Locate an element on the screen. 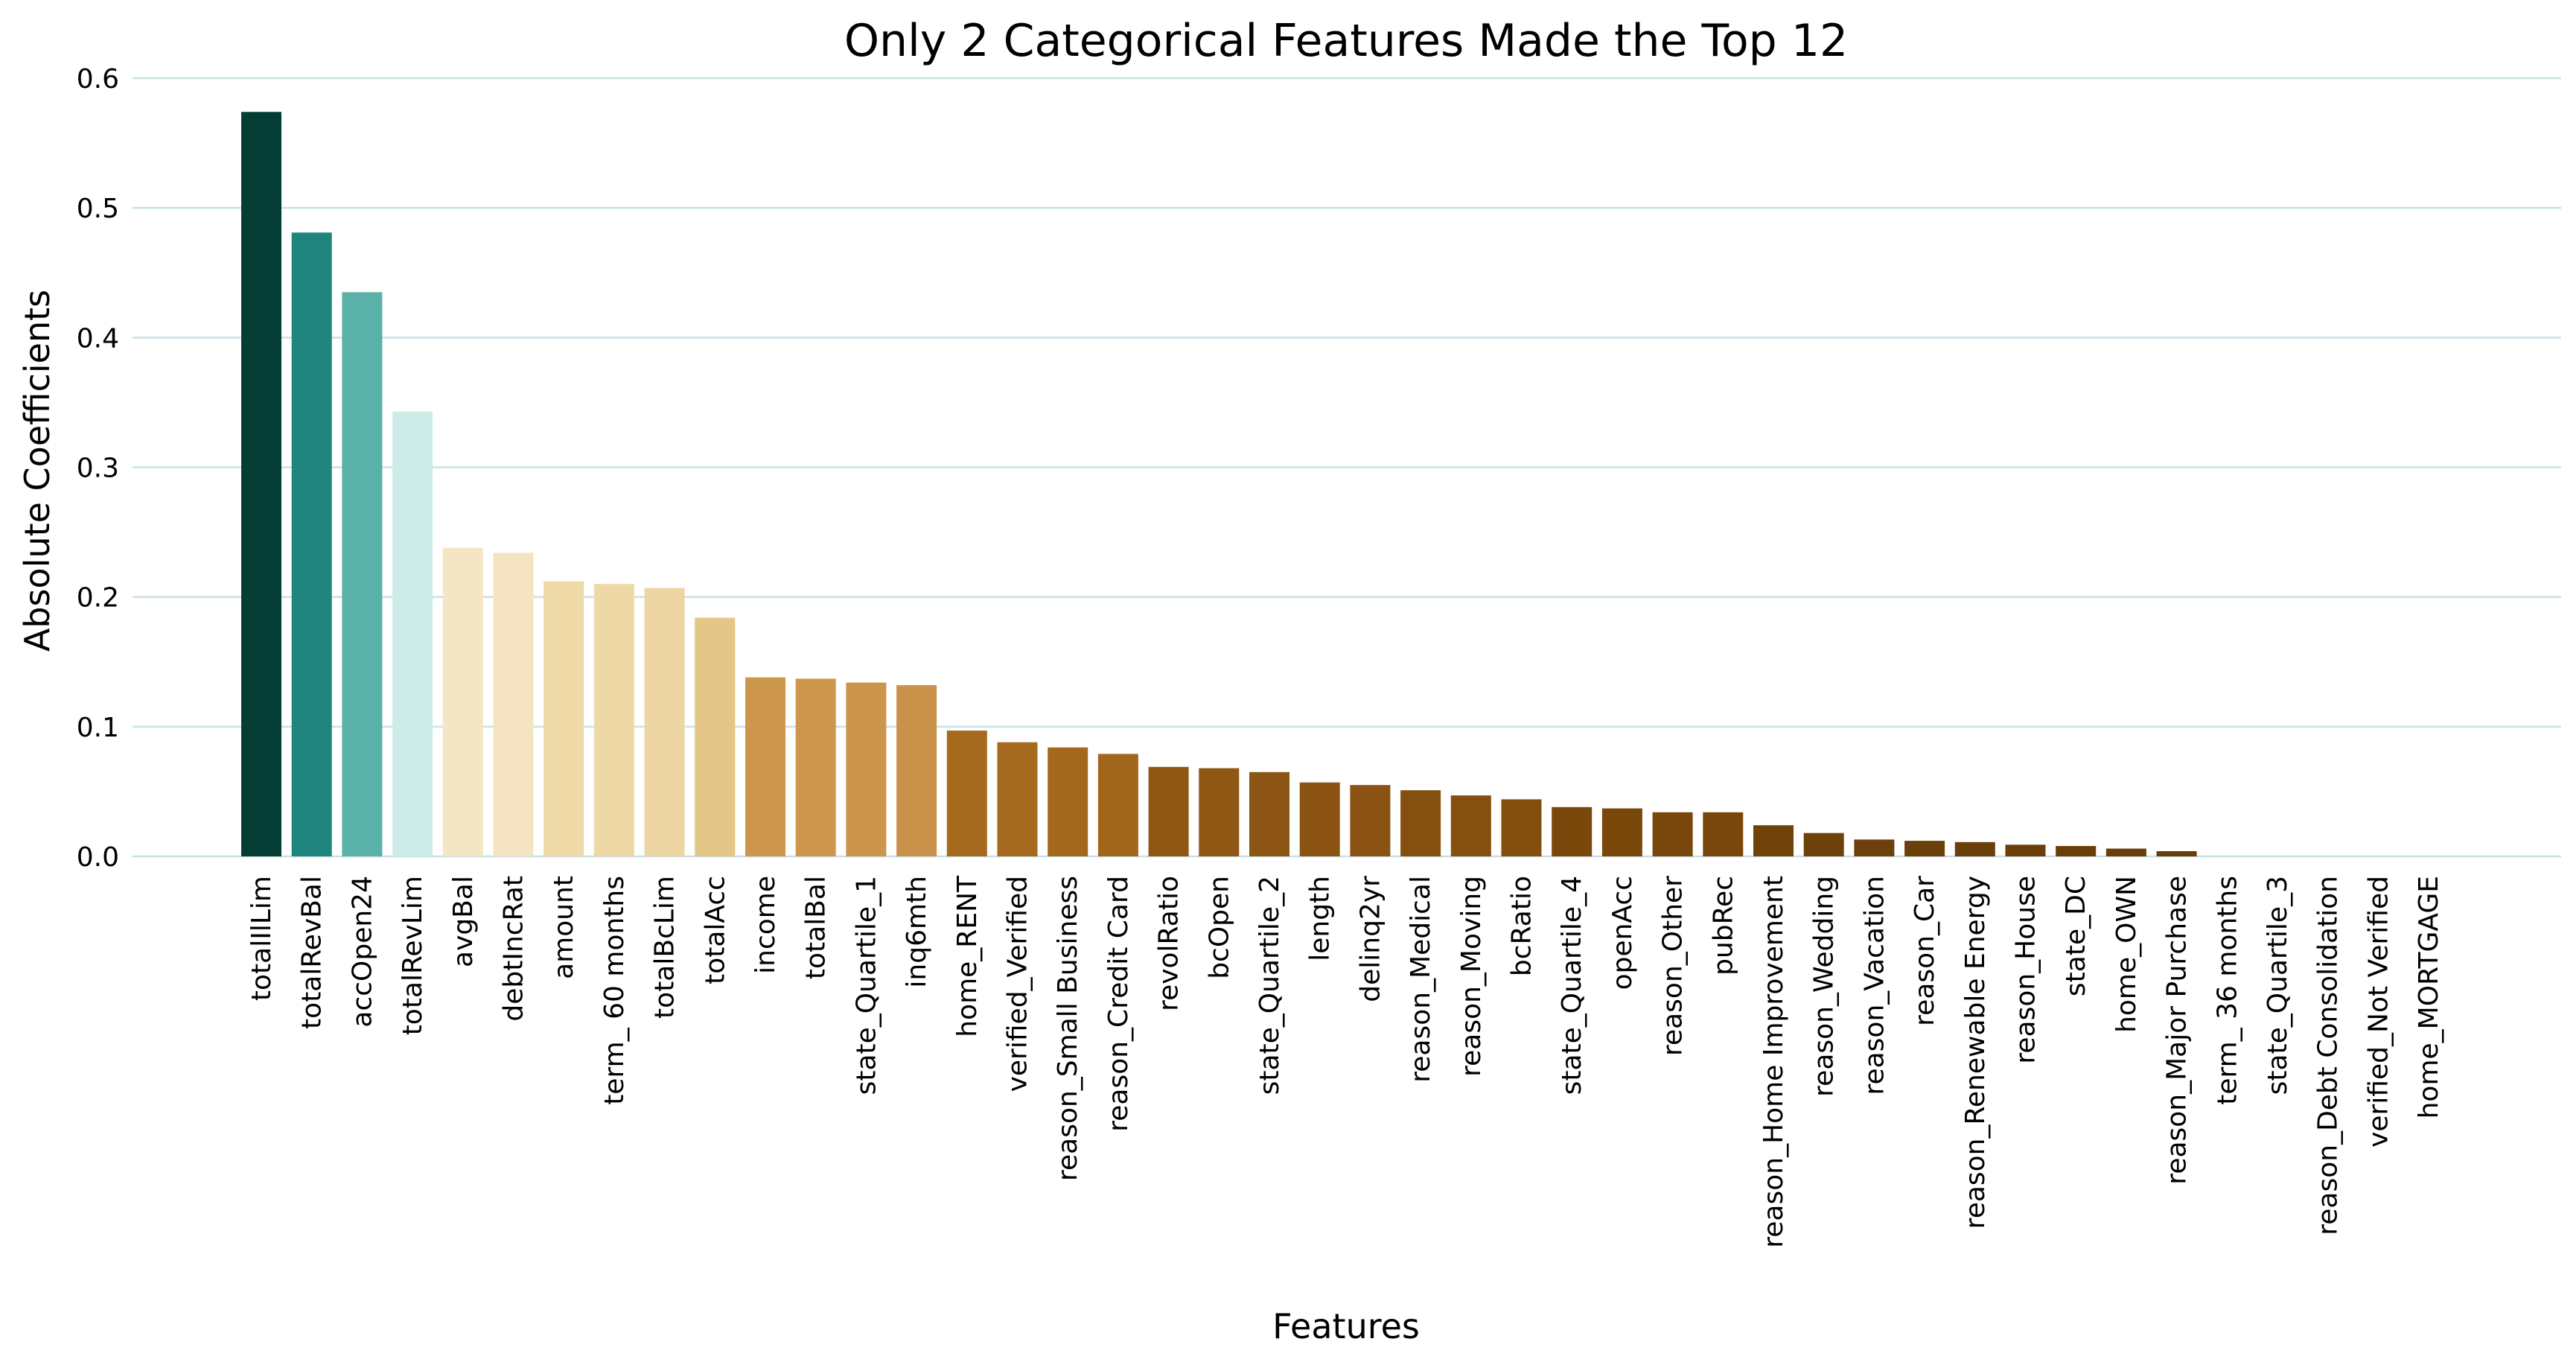 Image resolution: width=2576 pixels, height=1365 pixels. x-tick-label: totalAcc is located at coordinates (715, 930).